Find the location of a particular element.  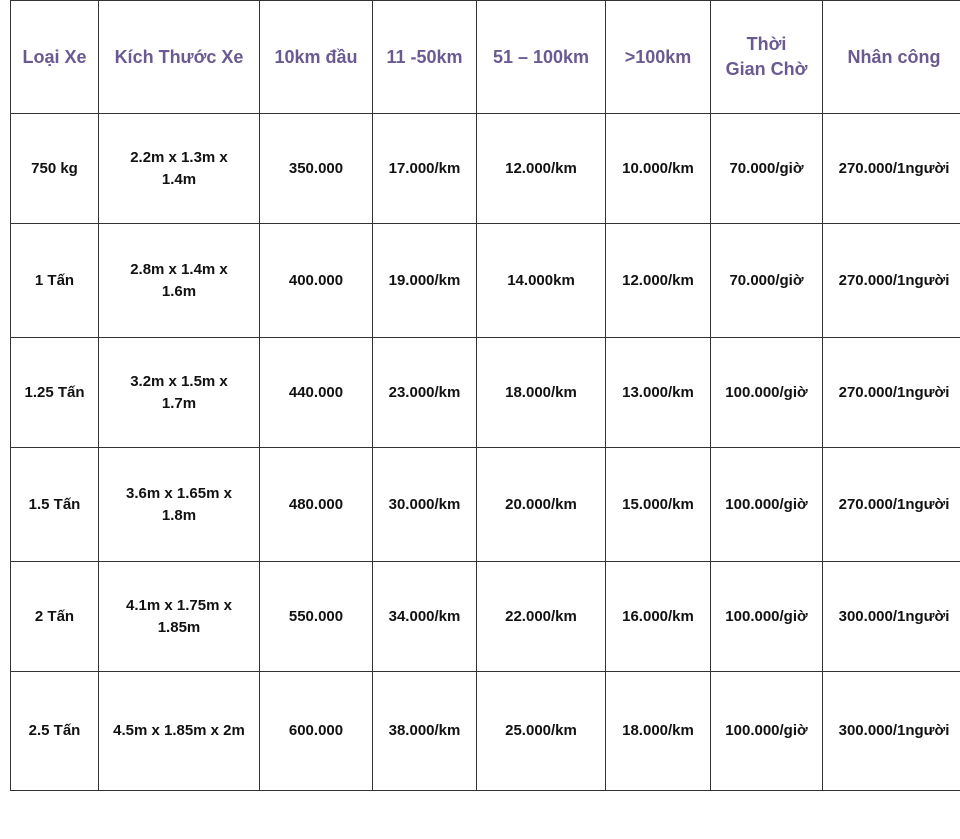

table-cell: 30.000/km is located at coordinates (424, 504).